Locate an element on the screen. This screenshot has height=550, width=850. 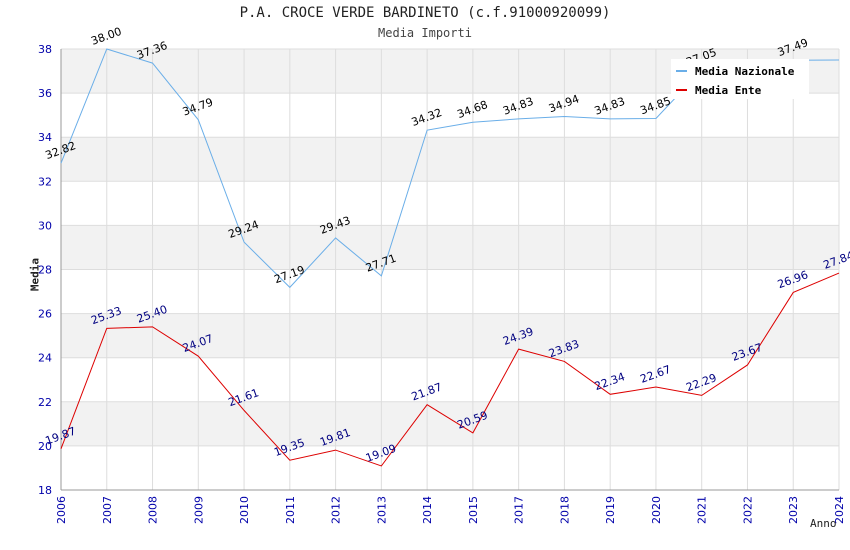
x-tick-label: 2019 is located at coordinates (610, 510).